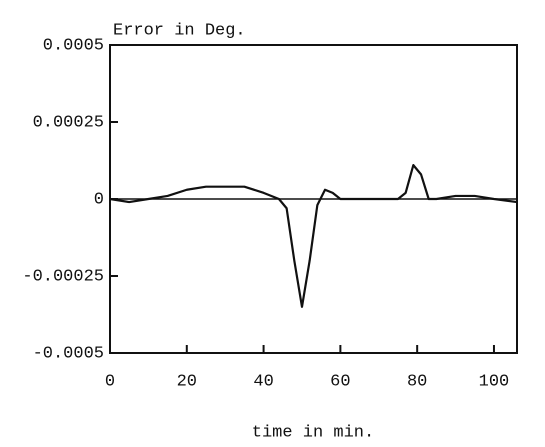 The height and width of the screenshot is (447, 545). What do you see at coordinates (110, 381) in the screenshot?
I see `x-tick-label: 0` at bounding box center [110, 381].